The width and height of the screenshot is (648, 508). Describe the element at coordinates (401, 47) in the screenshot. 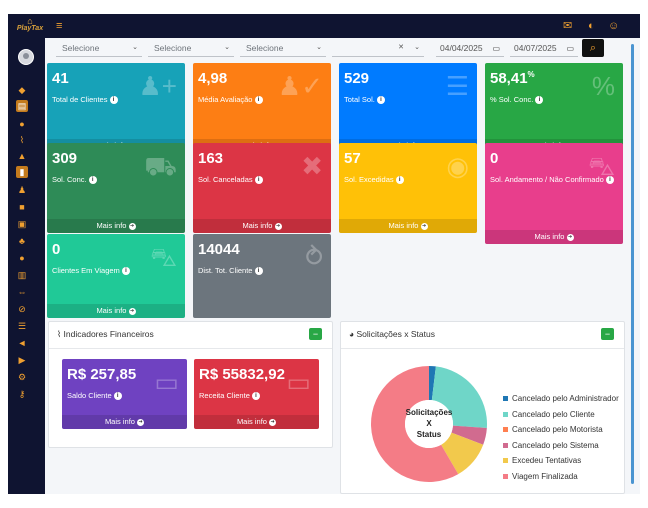

I see `clear-icon: ✕` at that location.